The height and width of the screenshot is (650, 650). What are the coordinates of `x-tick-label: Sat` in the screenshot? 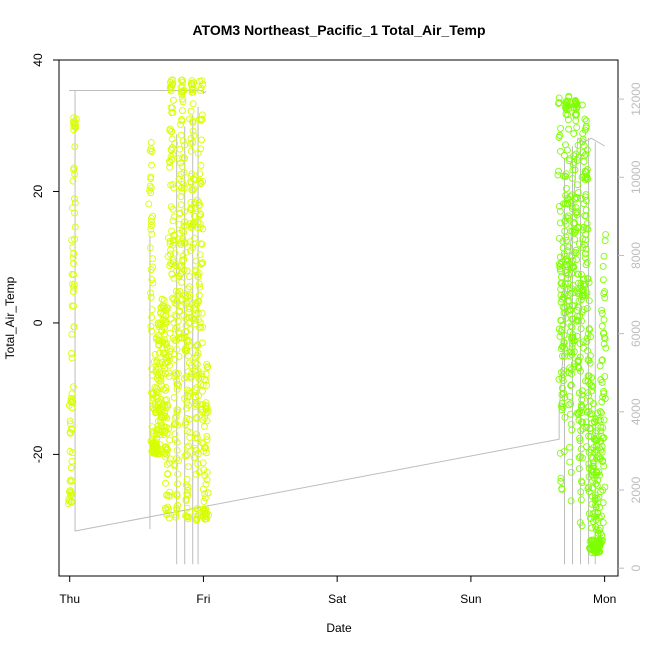 It's located at (337, 599).